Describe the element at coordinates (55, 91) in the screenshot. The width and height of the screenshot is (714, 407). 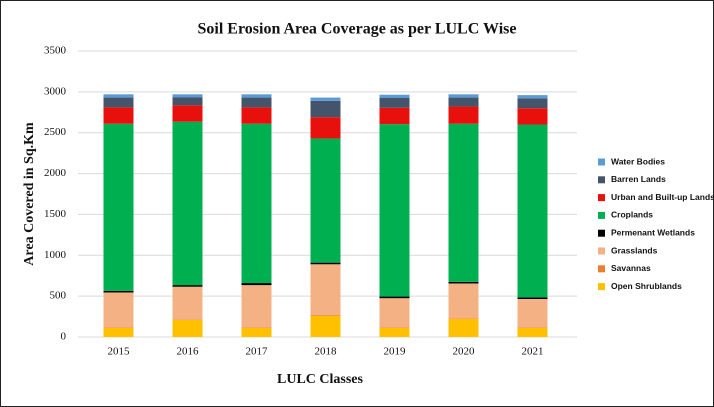
I see `y-tick-label: 3000` at that location.